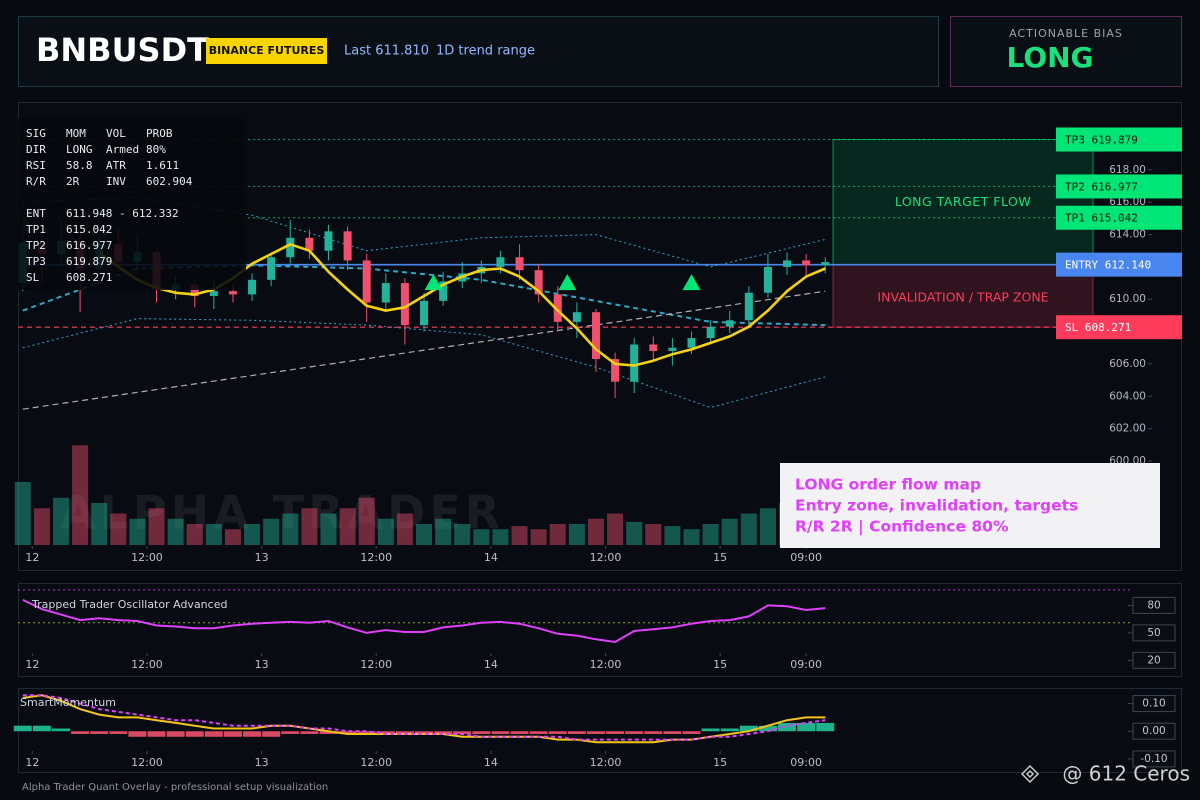 The image size is (1200, 800). What do you see at coordinates (1072, 327) in the screenshot?
I see `level-name: SL` at bounding box center [1072, 327].